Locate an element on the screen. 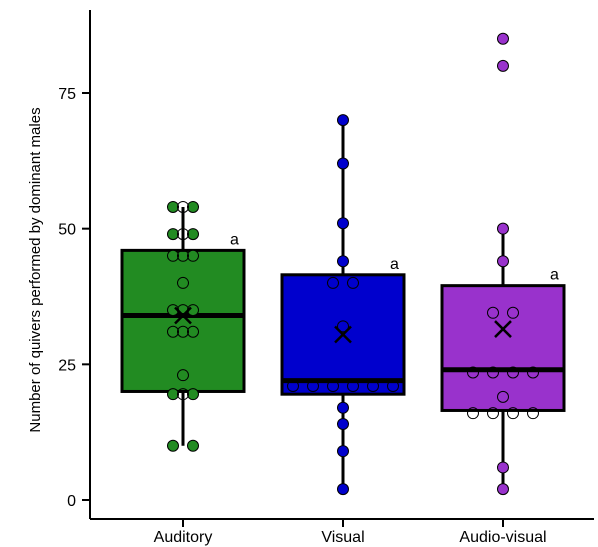  x-tick-label: Visual is located at coordinates (342, 537).